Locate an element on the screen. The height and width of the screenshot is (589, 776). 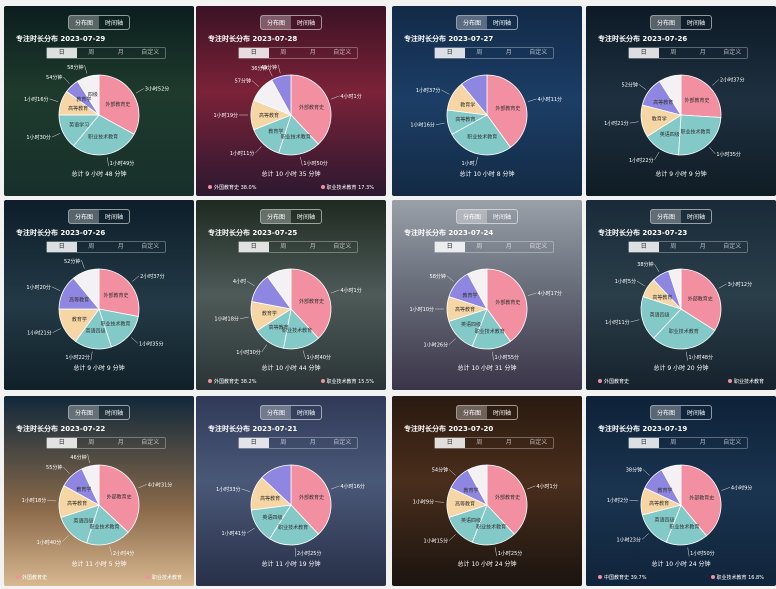
pie-slice is located at coordinates (294, 525).